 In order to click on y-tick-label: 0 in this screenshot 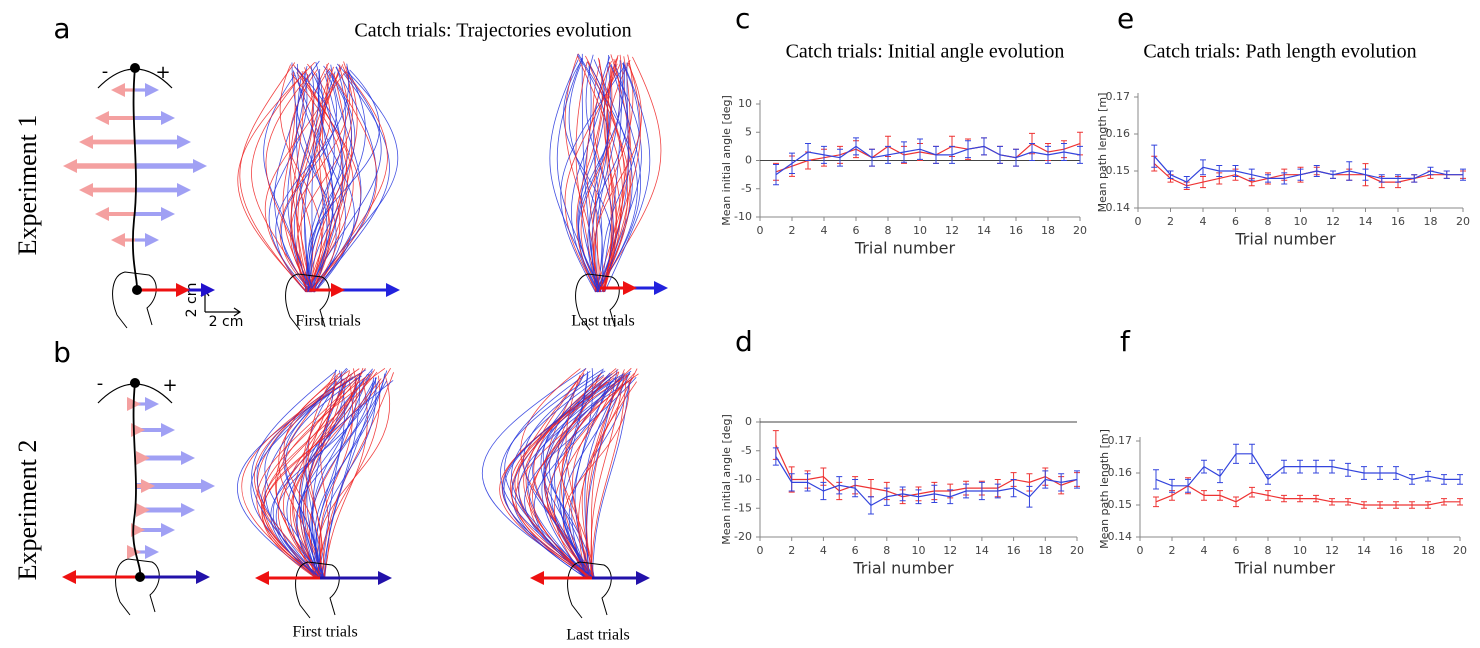, I will do `click(748, 421)`.